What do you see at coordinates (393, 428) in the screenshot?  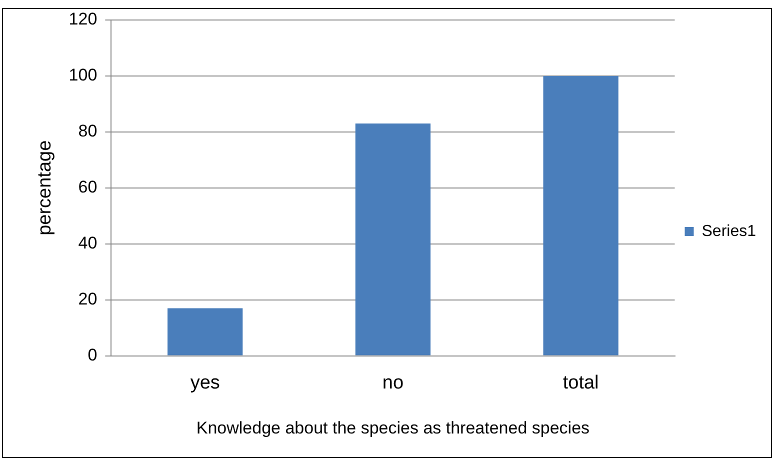 I see `x-axis-title: Knowledge about the species as threatened species` at bounding box center [393, 428].